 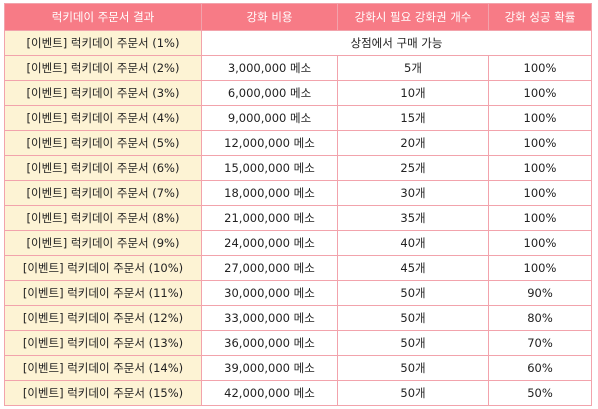 I want to click on table-row: [이벤트] 럭키데이 주문서 (1%) 상점에서 구매 가능, so click(x=298, y=43).